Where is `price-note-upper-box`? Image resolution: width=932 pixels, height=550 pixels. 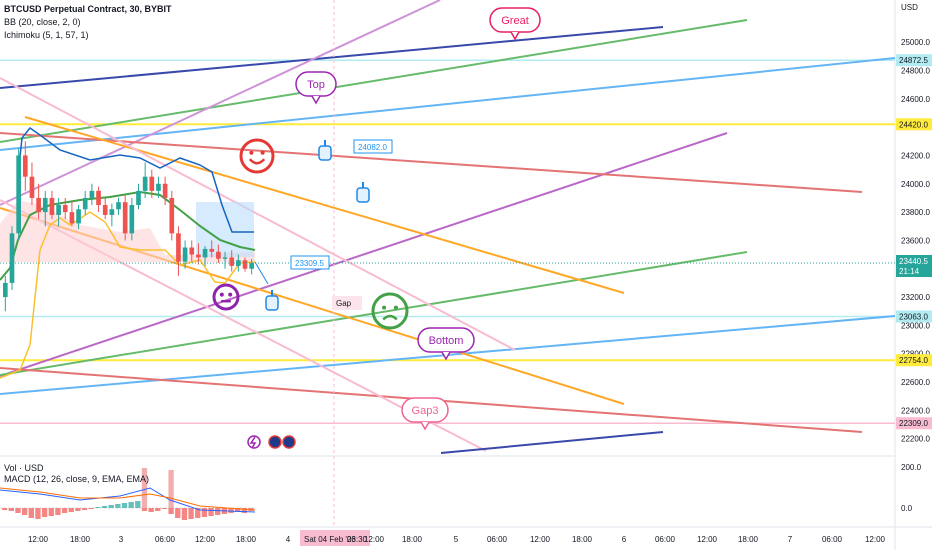 price-note-upper-box is located at coordinates (373, 146).